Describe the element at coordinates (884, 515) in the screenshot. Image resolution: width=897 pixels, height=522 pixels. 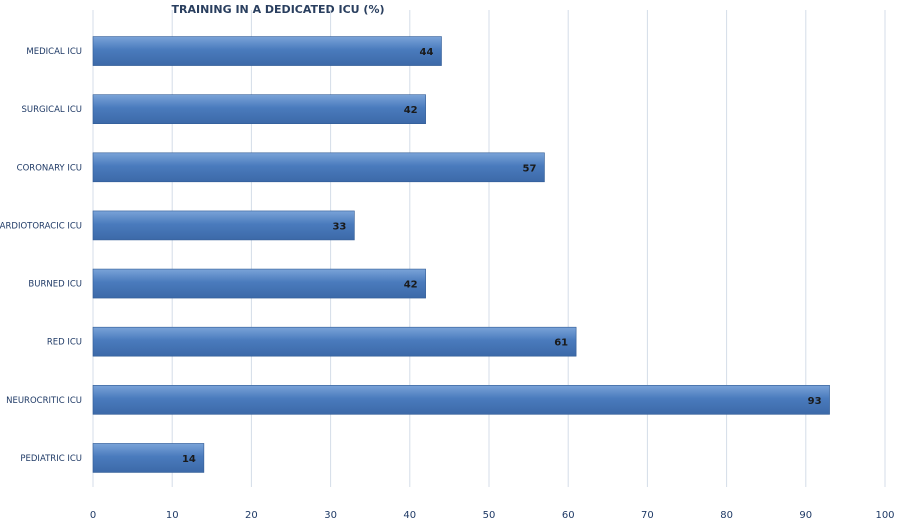
I see `x-tick-label: 100` at that location.